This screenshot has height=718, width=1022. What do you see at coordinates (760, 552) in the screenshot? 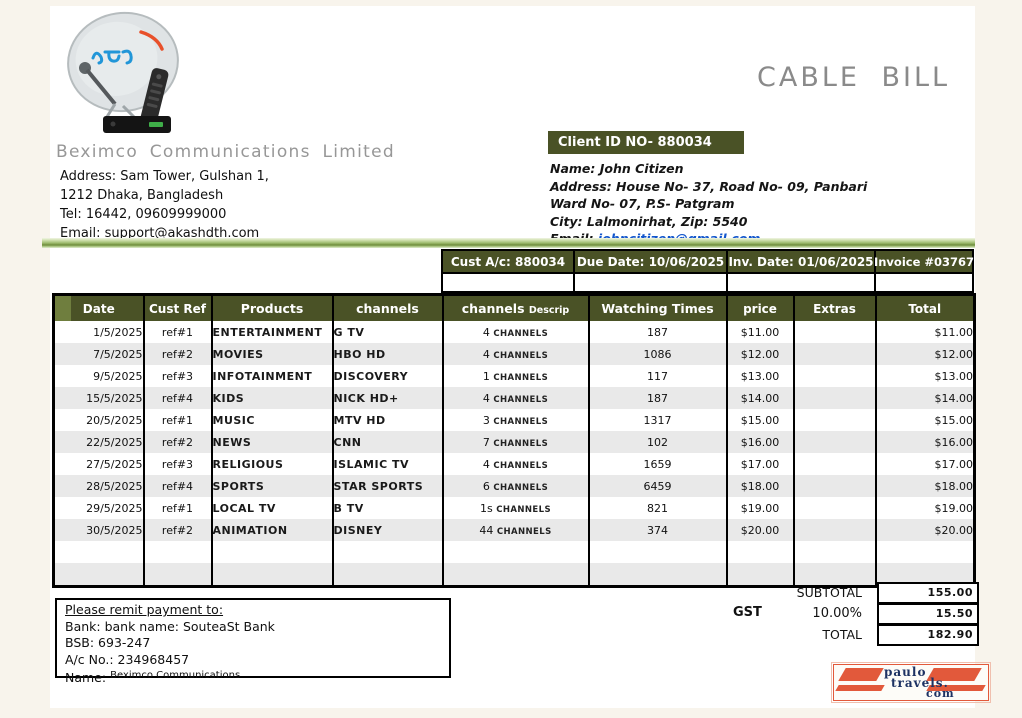
I see `cell-price` at bounding box center [760, 552].